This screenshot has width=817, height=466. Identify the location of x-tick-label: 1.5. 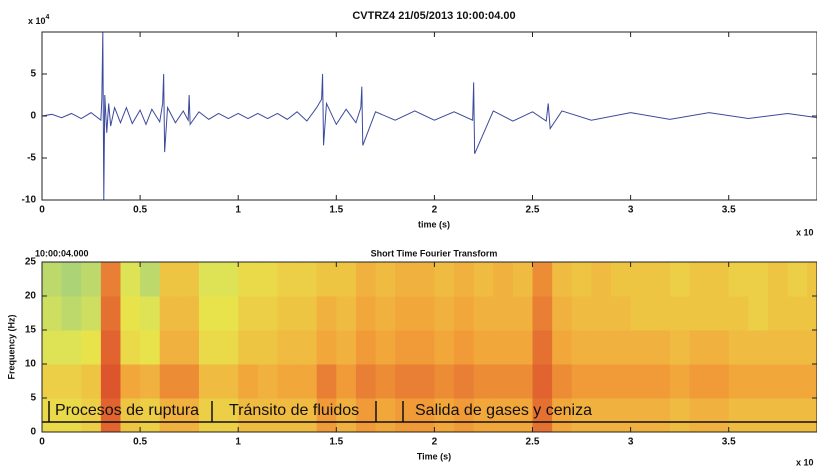
(336, 210).